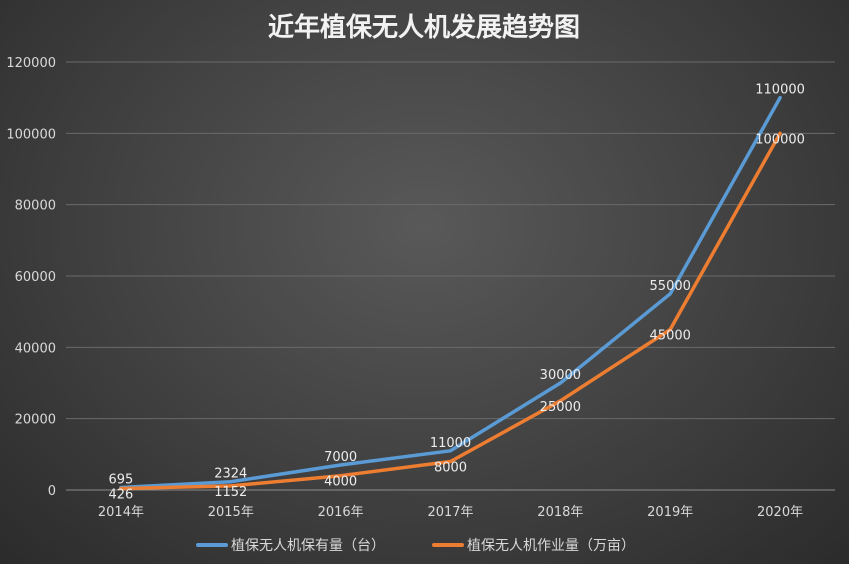  Describe the element at coordinates (560, 407) in the screenshot. I see `data-label: 25000` at that location.